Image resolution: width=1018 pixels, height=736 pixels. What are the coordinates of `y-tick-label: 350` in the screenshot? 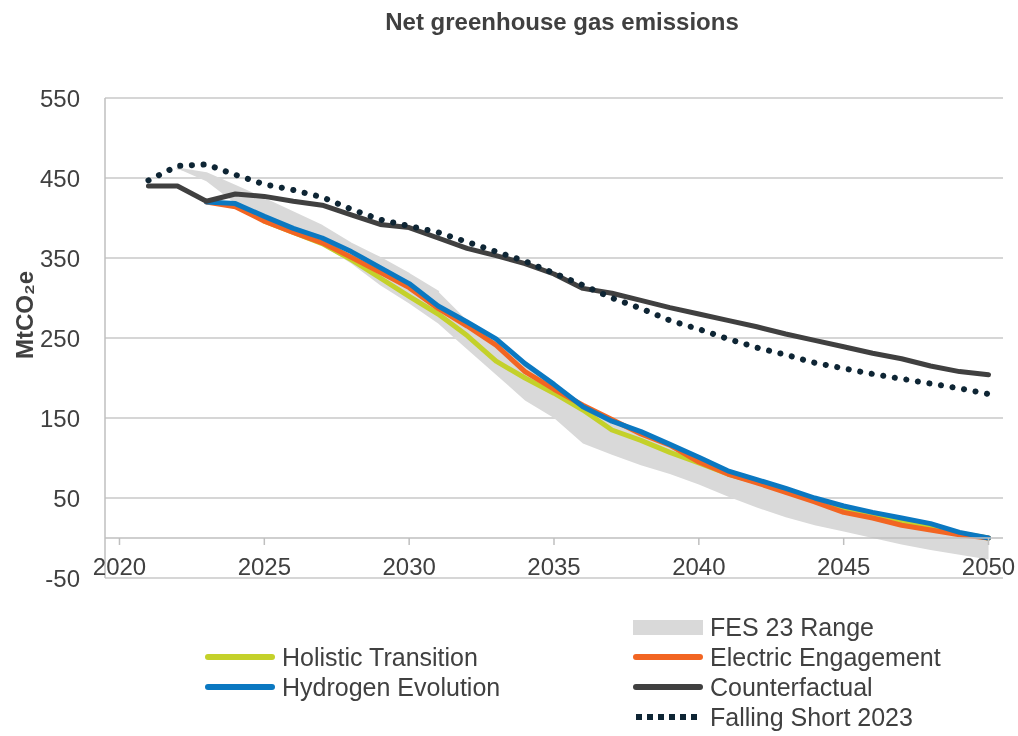 It's located at (59, 258).